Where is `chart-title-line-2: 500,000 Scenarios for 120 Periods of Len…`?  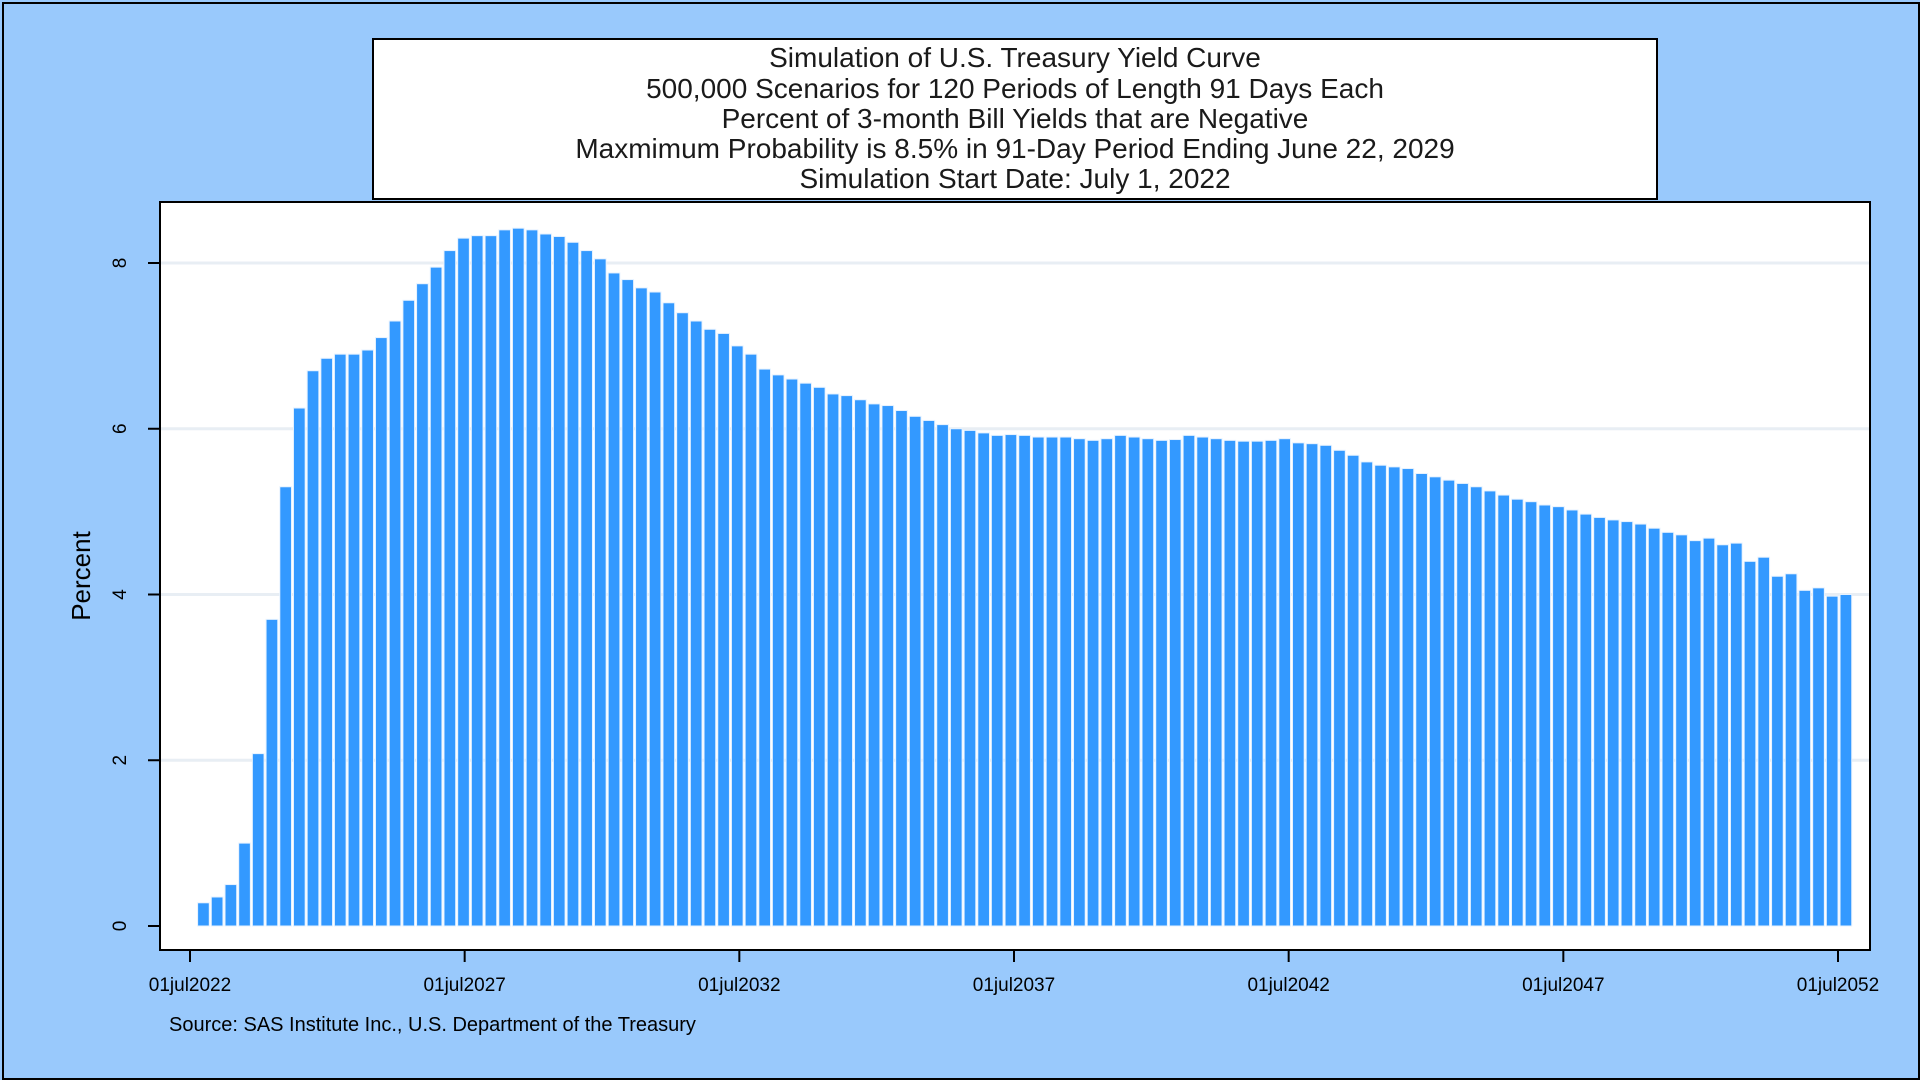
chart-title-line-2: 500,000 Scenarios for 120 Periods of Len… is located at coordinates (1015, 88).